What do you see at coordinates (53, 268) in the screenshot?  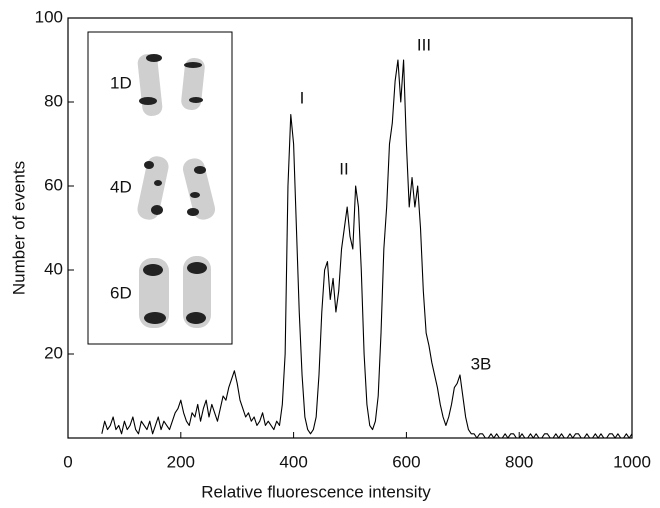 I see `y-tick-label: 40` at bounding box center [53, 268].